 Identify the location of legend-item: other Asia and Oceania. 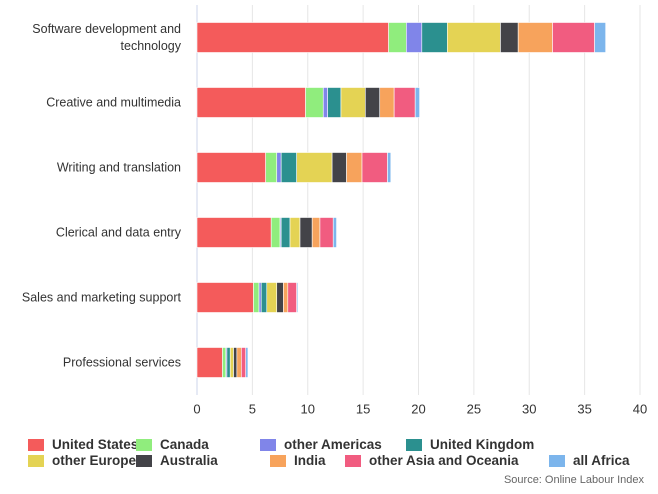
(432, 460).